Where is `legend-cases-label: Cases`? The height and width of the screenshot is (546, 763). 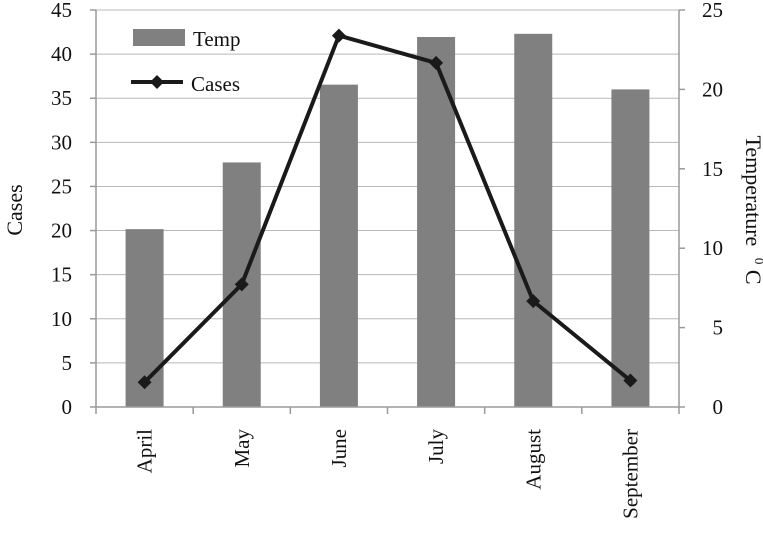
legend-cases-label: Cases is located at coordinates (215, 84).